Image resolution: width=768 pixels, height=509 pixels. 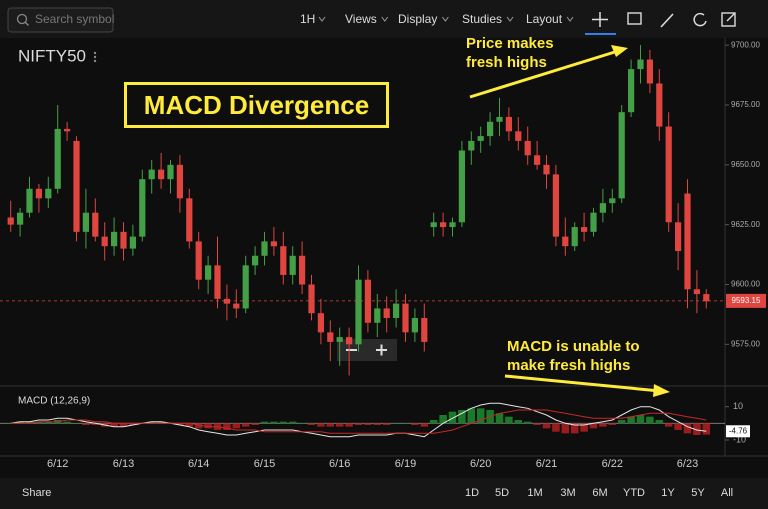 I want to click on toolbar-menu: Display, so click(x=417, y=19).